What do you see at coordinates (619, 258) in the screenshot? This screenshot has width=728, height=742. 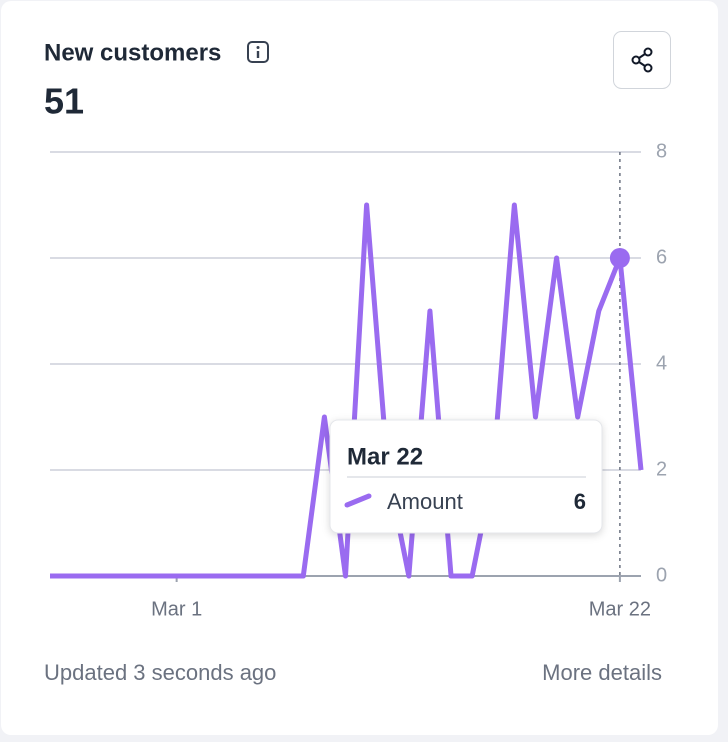 I see `hover-dot` at bounding box center [619, 258].